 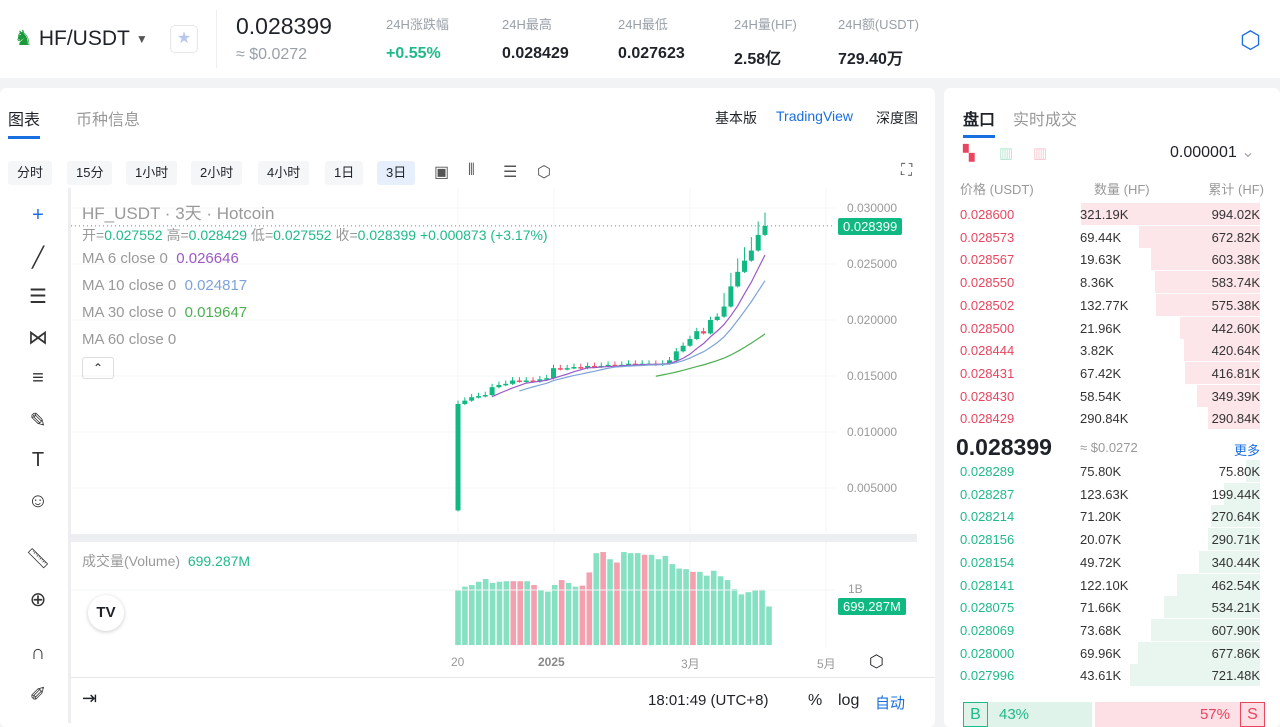 I want to click on asks-row: 0.028429 290.84K 290.84K, so click(x=1112, y=418).